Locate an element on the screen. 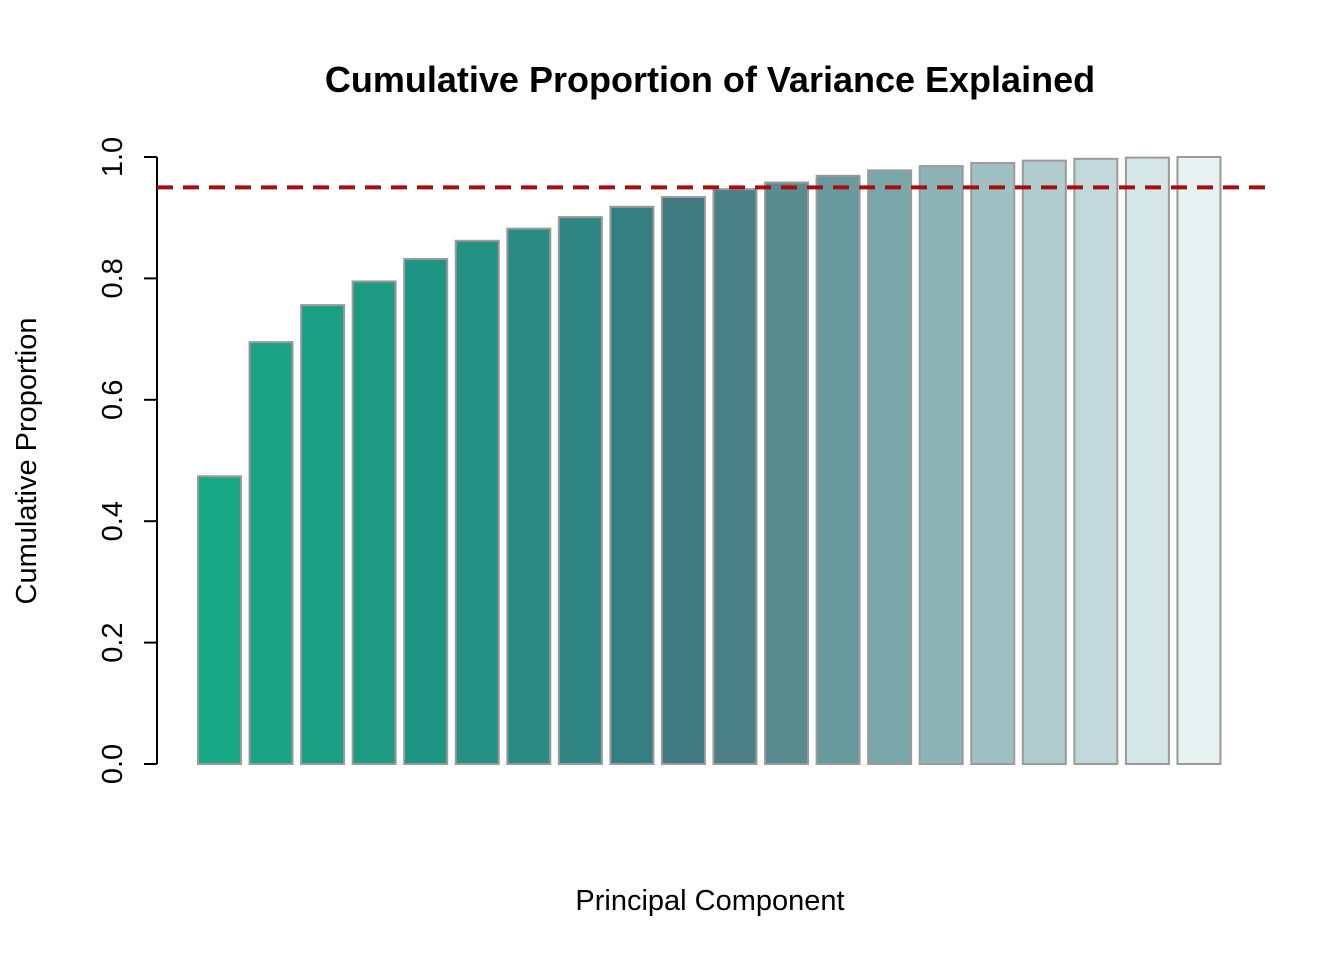 This screenshot has height=960, width=1344. y-tick-label: 0.0 is located at coordinates (113, 764).